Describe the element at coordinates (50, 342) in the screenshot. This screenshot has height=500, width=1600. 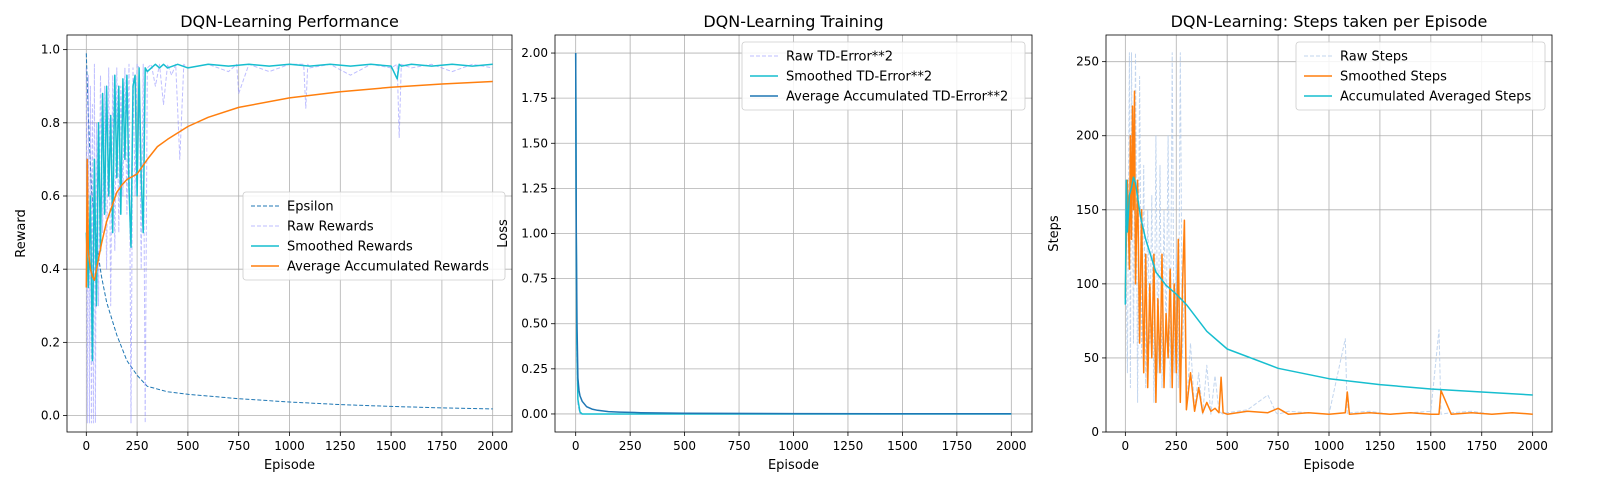
I see `y-tick-label: 0.2` at that location.